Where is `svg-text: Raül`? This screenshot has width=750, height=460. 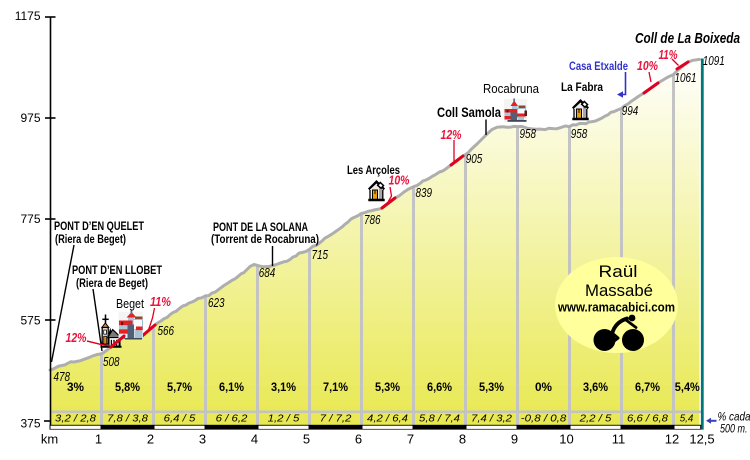 svg-text: Raül is located at coordinates (618, 271).